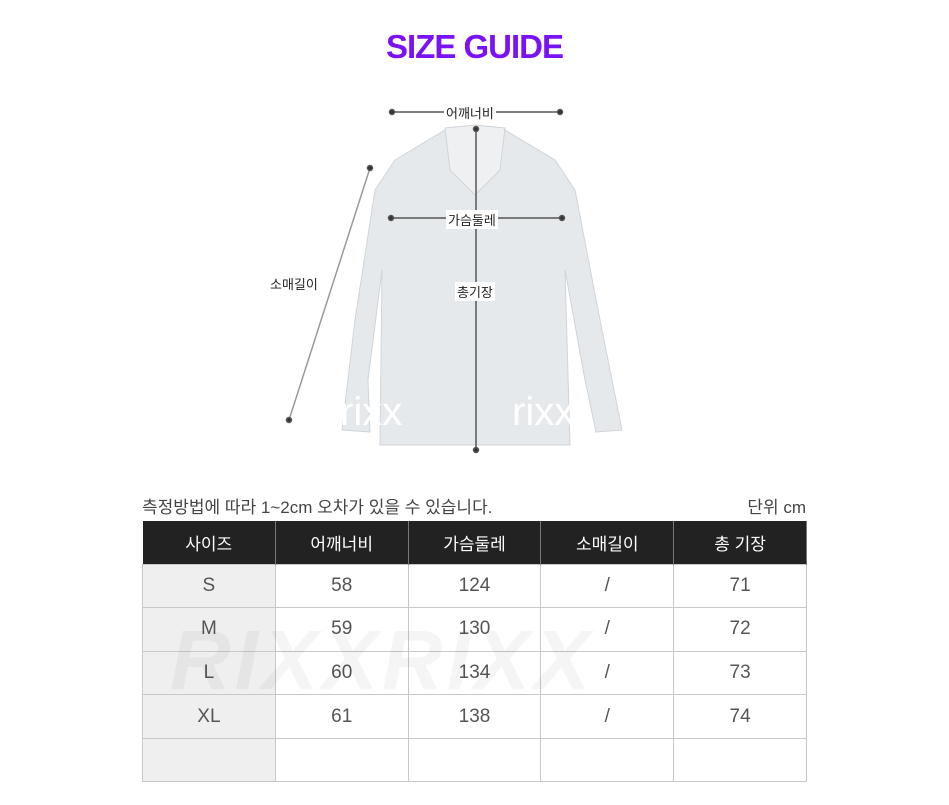  I want to click on table-cell: 74, so click(740, 716).